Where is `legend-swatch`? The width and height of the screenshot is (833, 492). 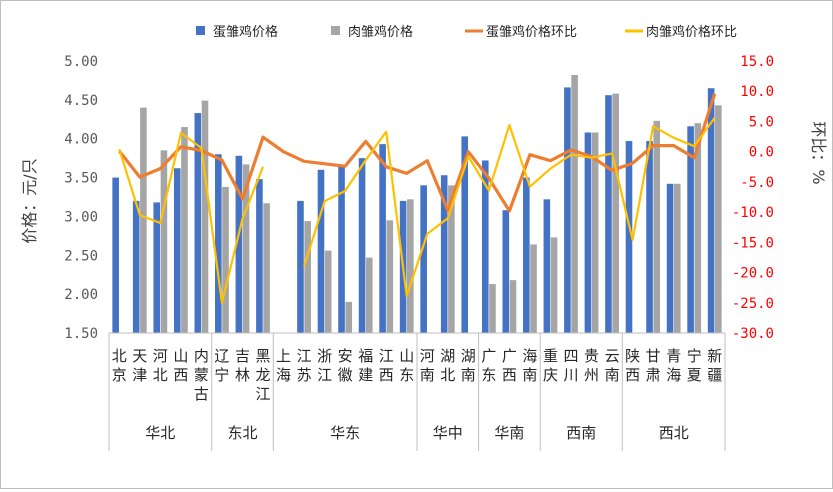 legend-swatch is located at coordinates (200, 30).